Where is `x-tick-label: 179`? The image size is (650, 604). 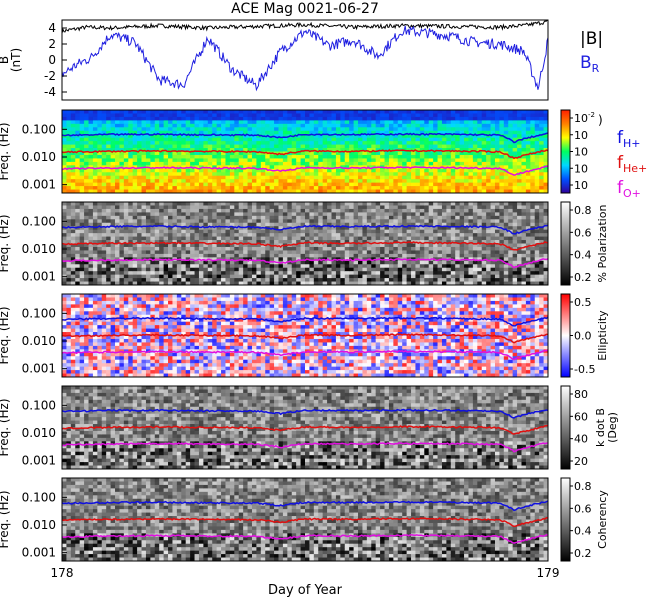
x-tick-label: 179 is located at coordinates (548, 573).